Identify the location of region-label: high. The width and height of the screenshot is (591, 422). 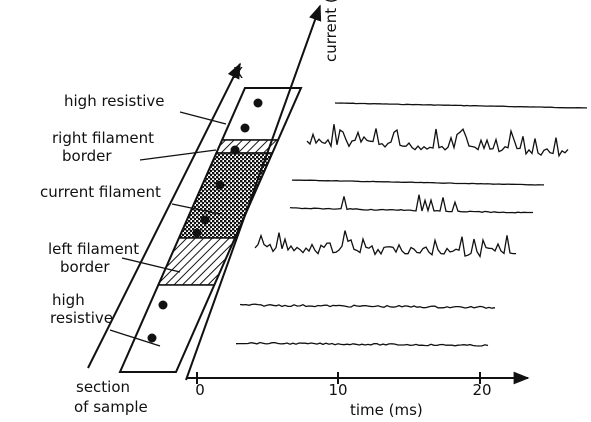
(68, 300).